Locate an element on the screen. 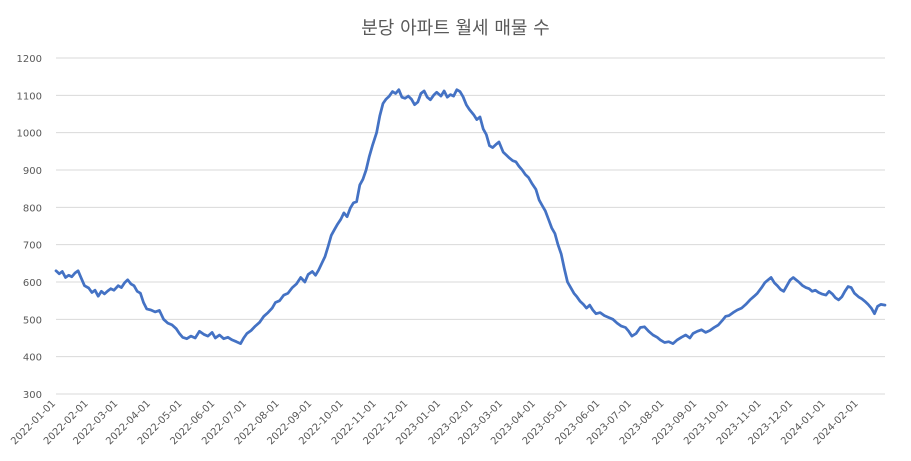 The width and height of the screenshot is (911, 461). y-tick-label: 500 is located at coordinates (32, 320).